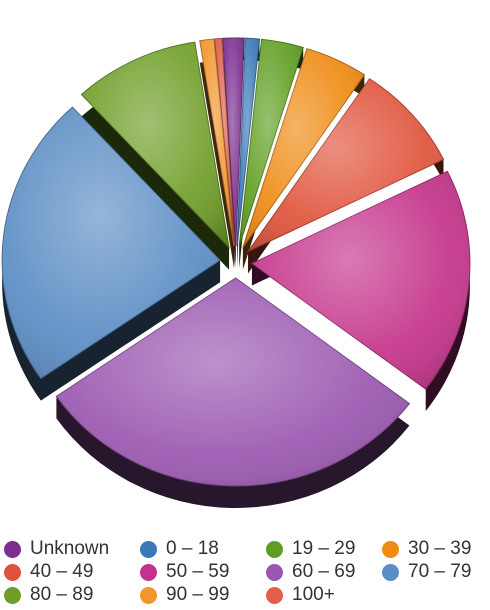 The height and width of the screenshot is (610, 490). I want to click on legend-item: 80 – 89, so click(48, 595).